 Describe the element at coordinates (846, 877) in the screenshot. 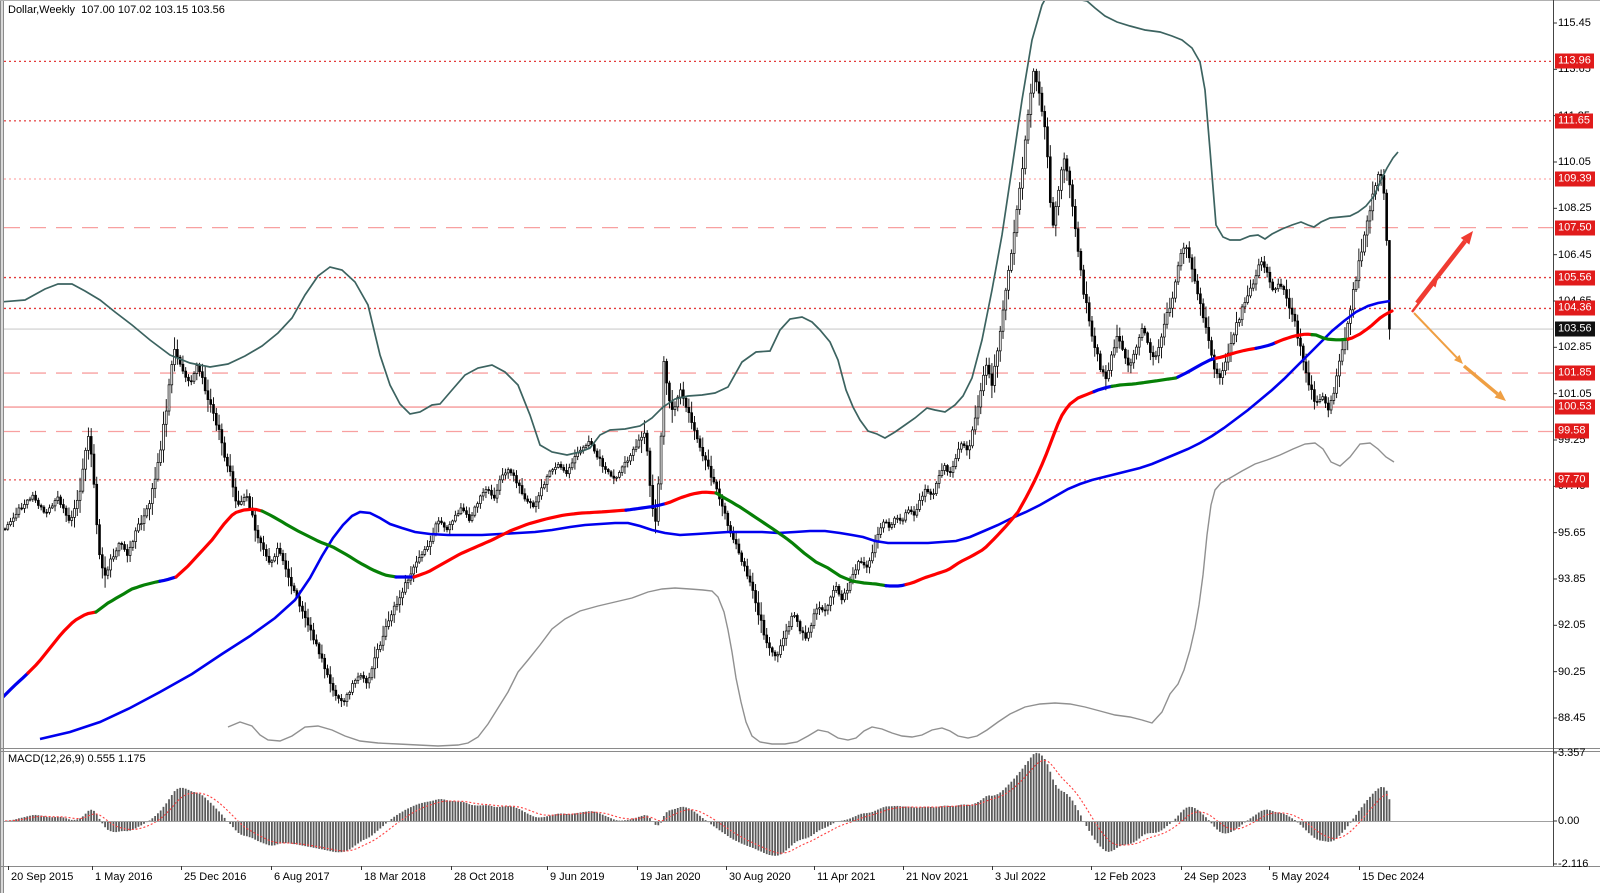

I see `date-tick-label: 11 Apr 2021` at that location.